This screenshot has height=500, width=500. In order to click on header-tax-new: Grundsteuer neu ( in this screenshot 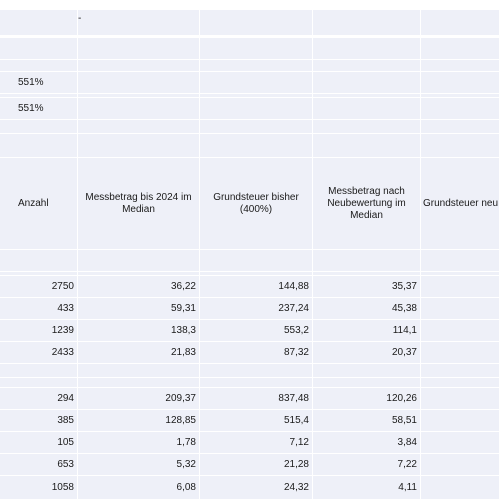, I will do `click(460, 204)`.